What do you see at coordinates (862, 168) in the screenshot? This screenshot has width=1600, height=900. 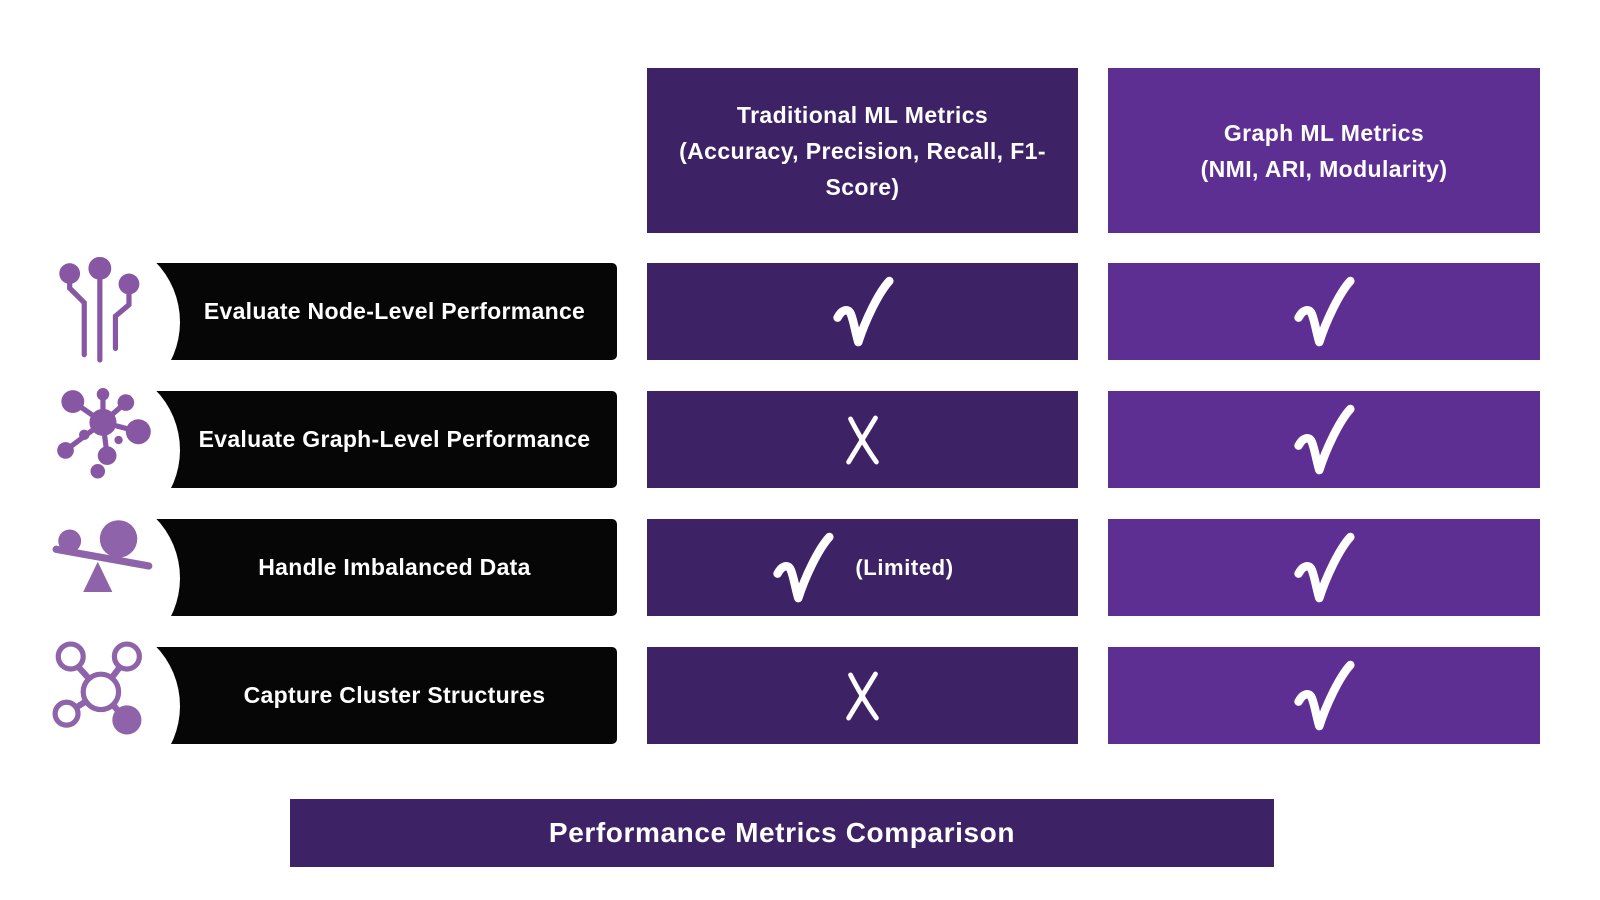 I see `column-subtitle: (Accuracy, Precision, Recall, F1-Score)` at bounding box center [862, 168].